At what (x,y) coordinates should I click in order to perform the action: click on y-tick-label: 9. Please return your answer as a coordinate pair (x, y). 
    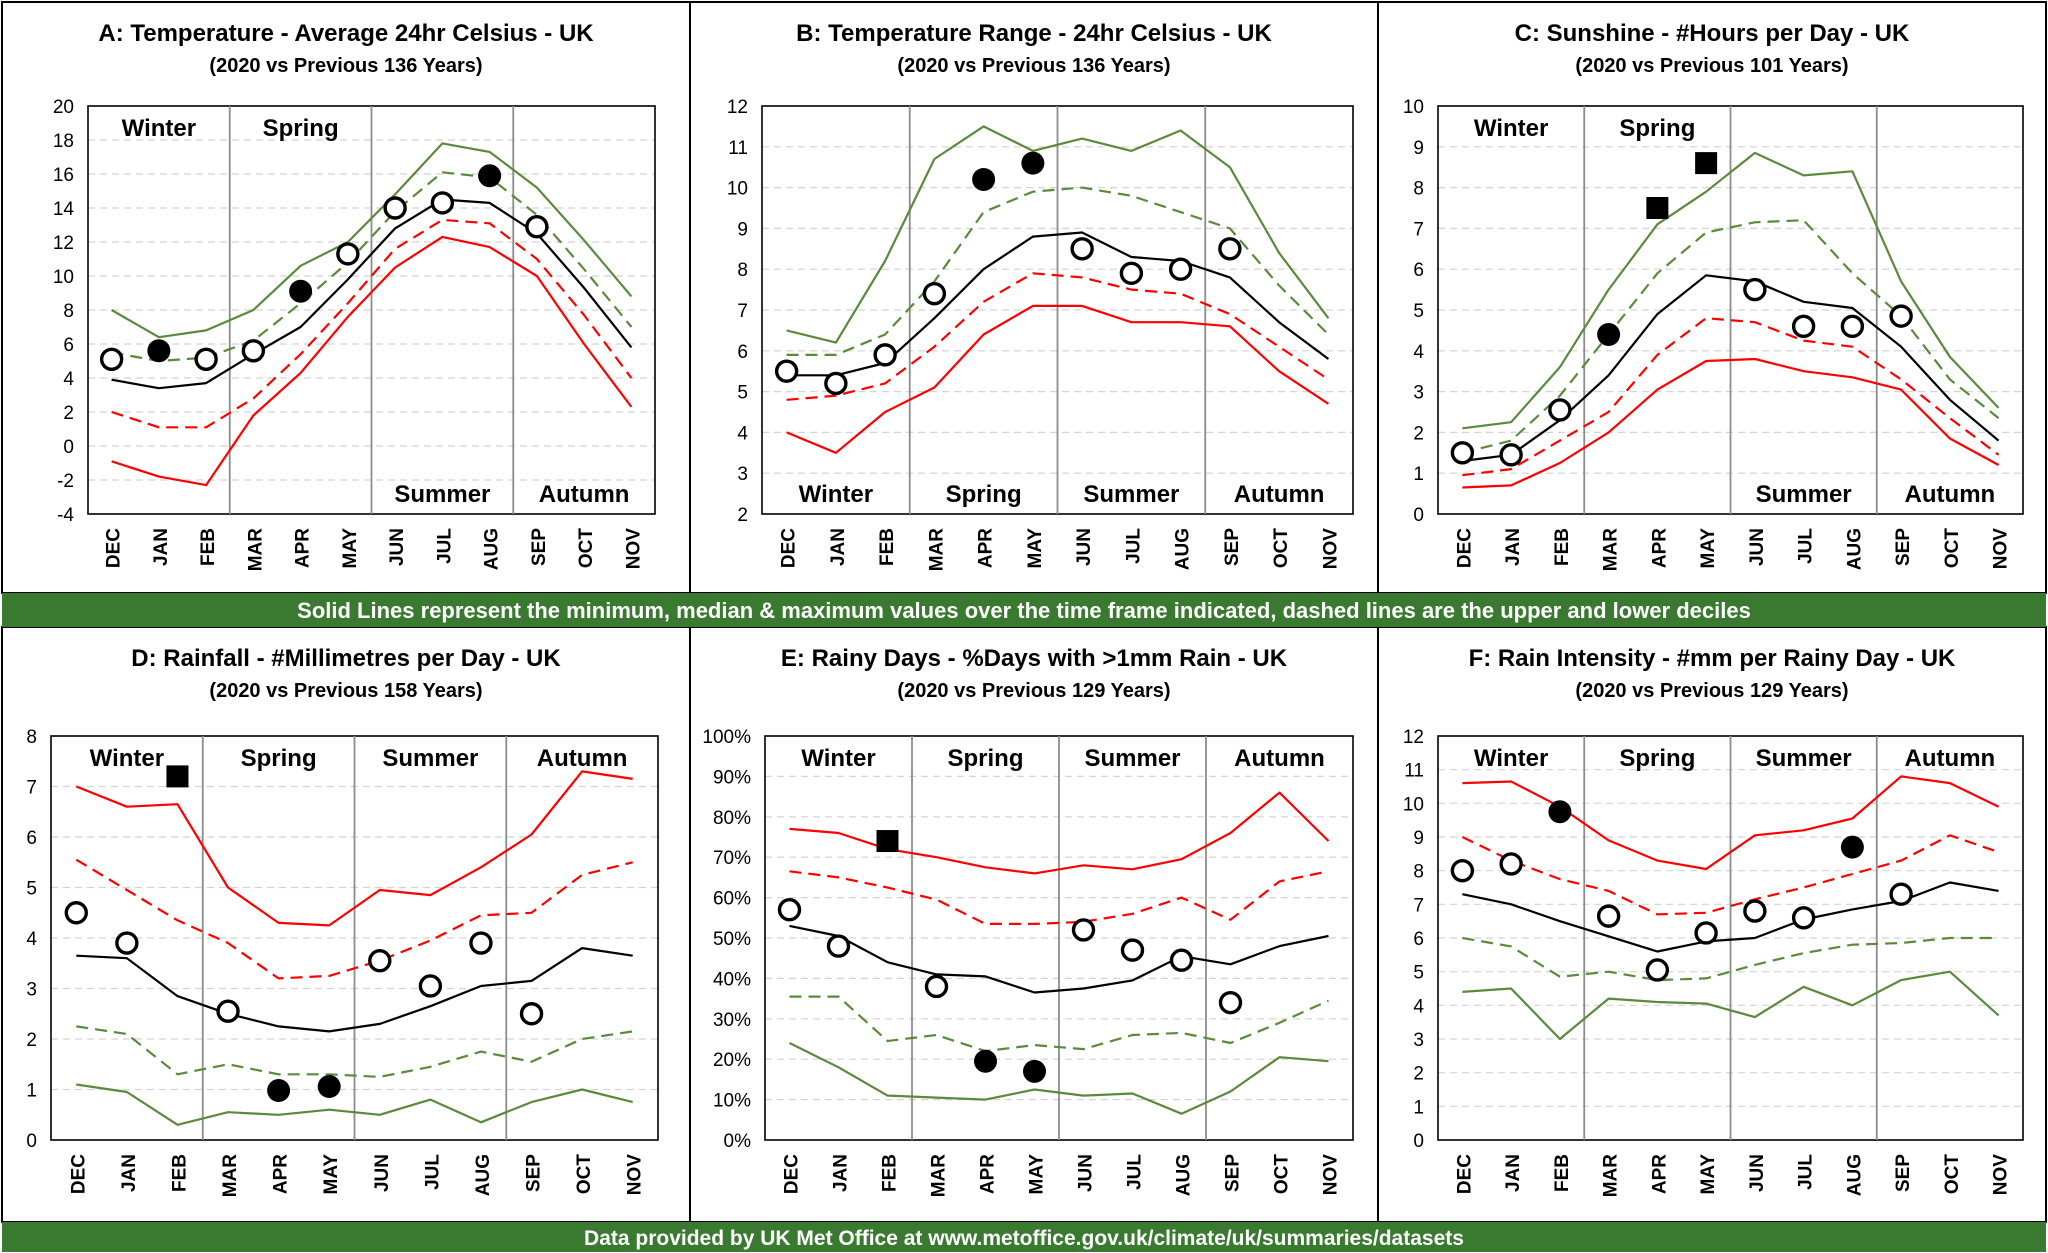
    Looking at the image, I should click on (1418, 148).